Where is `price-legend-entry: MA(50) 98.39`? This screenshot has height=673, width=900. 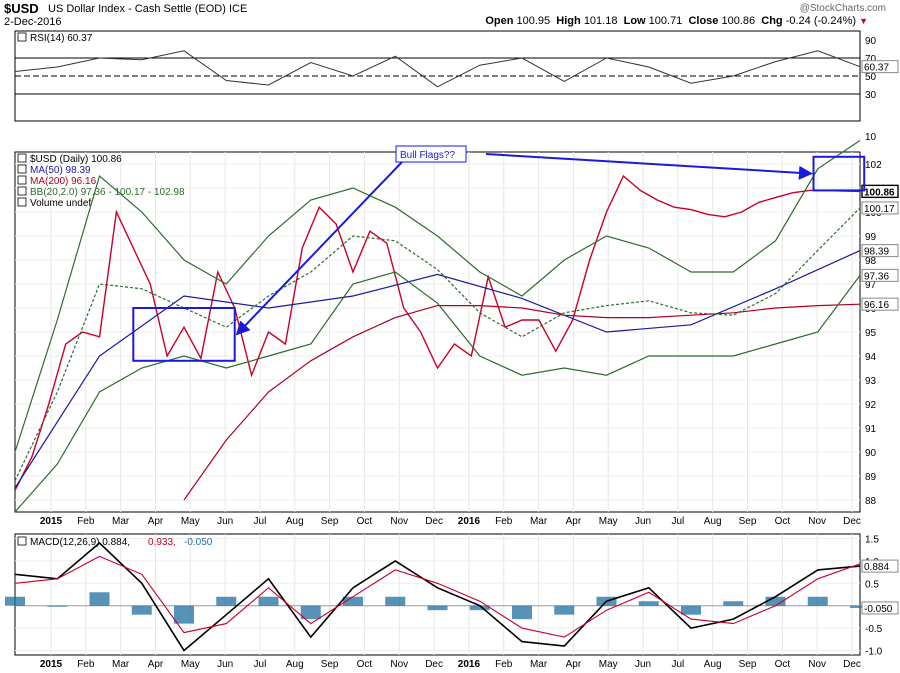 price-legend-entry: MA(50) 98.39 is located at coordinates (60, 170).